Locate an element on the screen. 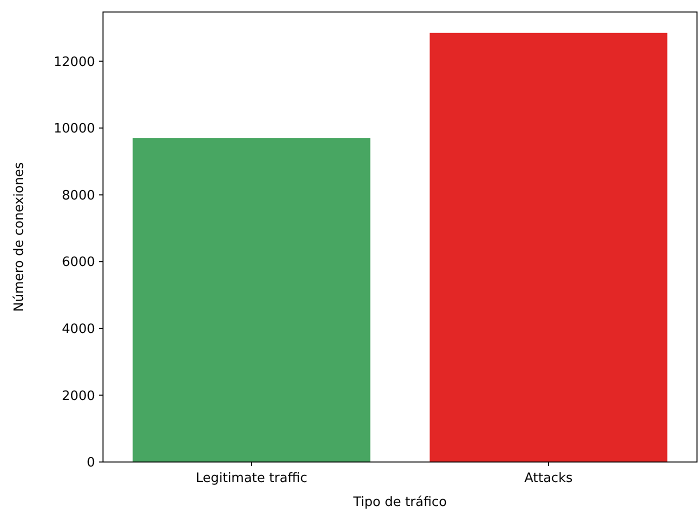 The width and height of the screenshot is (699, 517). y-tick-label: 6000 is located at coordinates (78, 262).